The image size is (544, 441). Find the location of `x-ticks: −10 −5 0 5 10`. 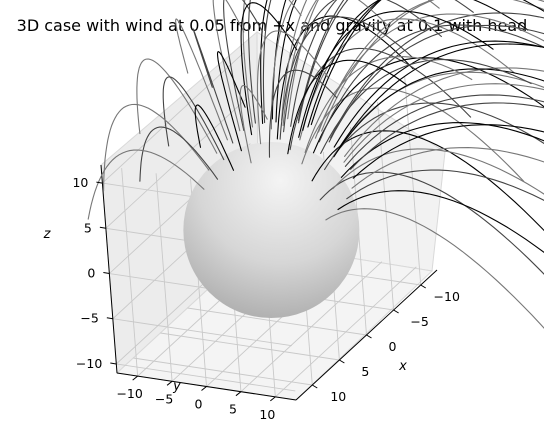

x-ticks: −10 −5 0 5 10 is located at coordinates (386, 344).